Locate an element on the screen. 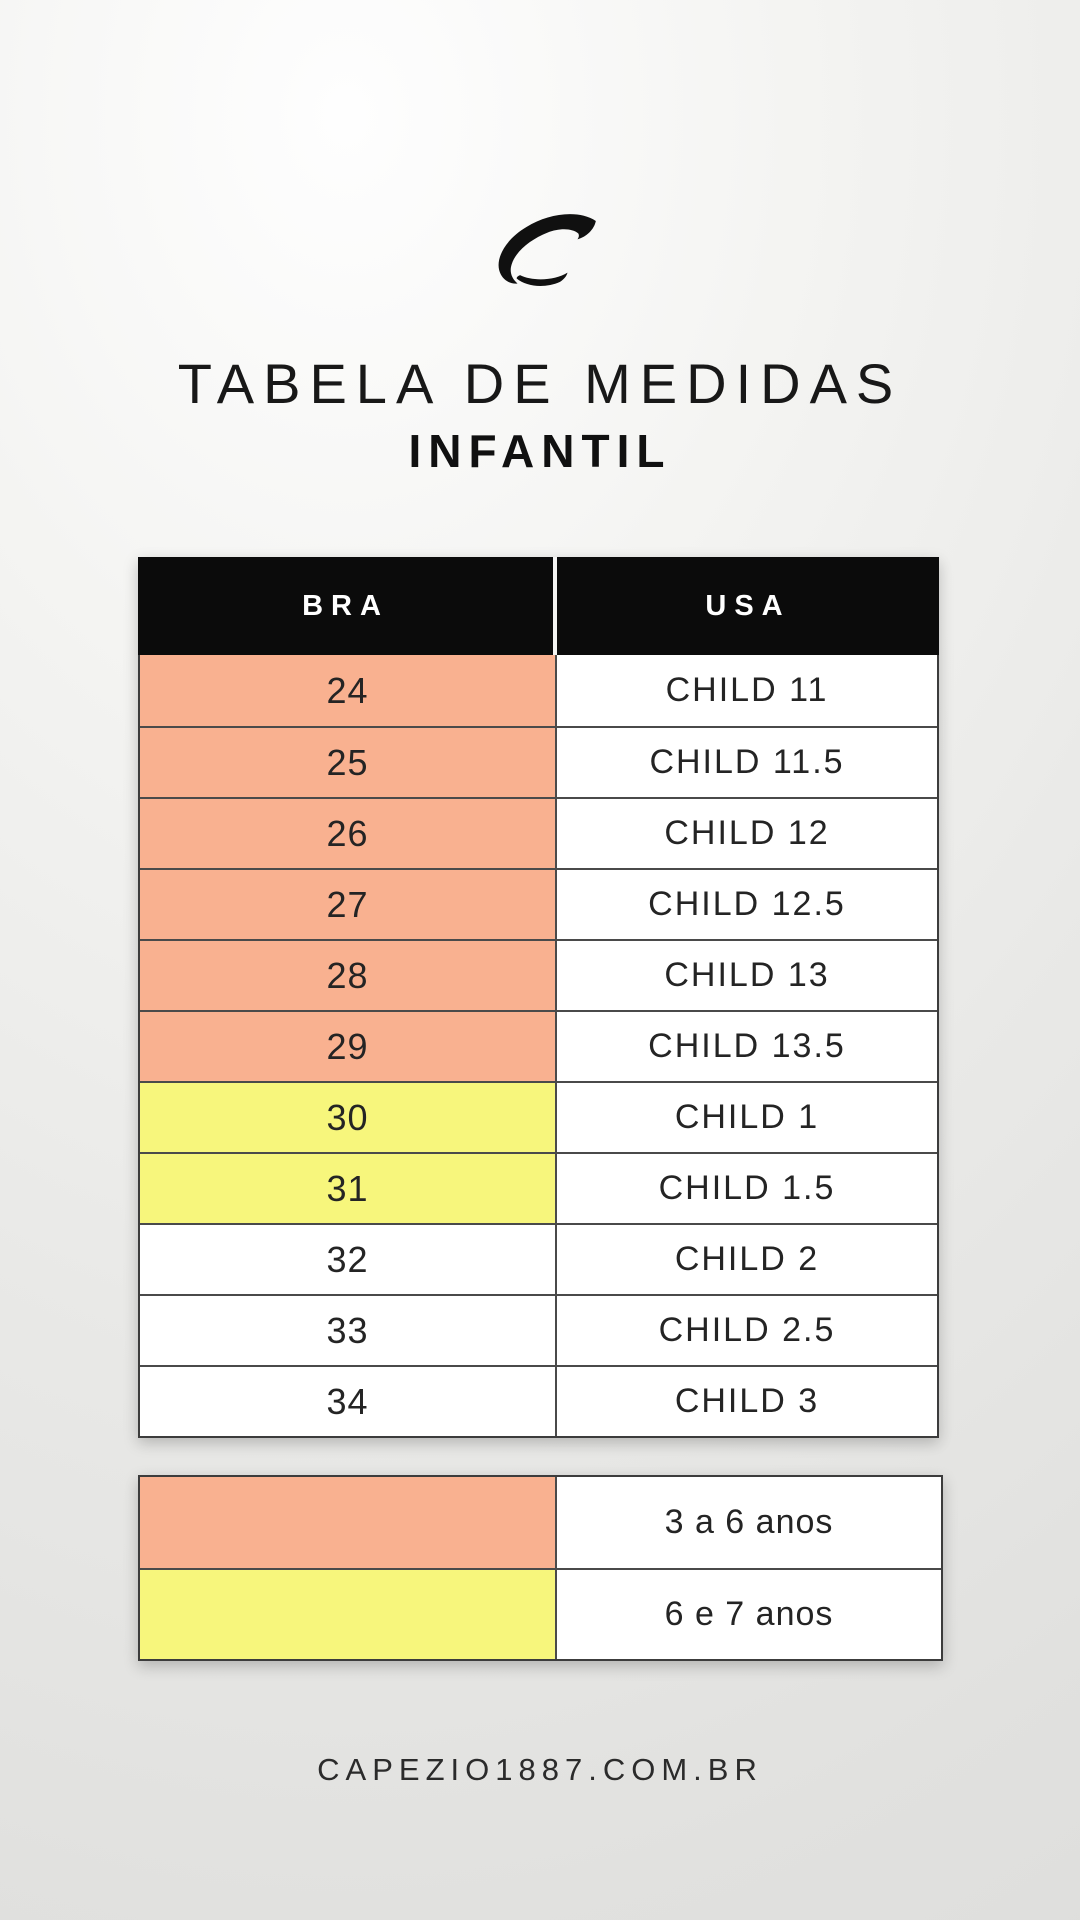 This screenshot has width=1080, height=1920. usa-size-value: CHILD 11.5 is located at coordinates (747, 762).